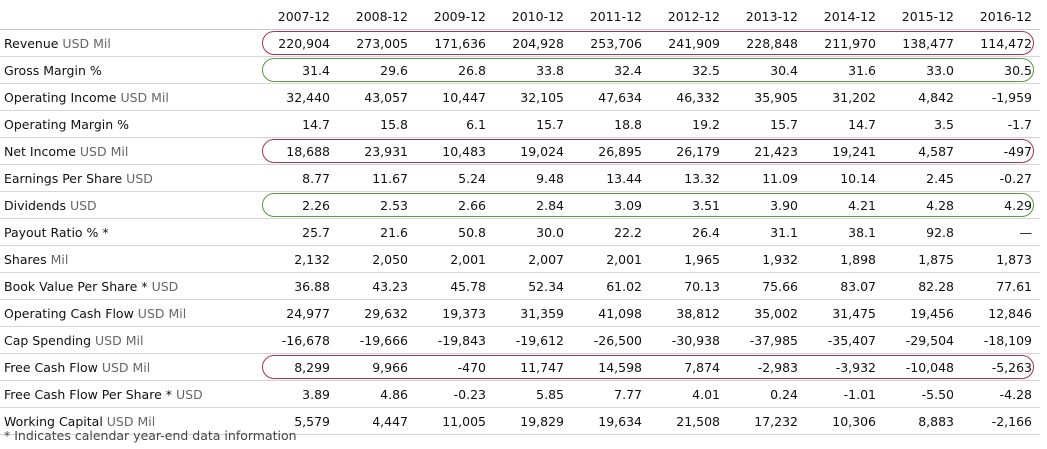 The image size is (1047, 449). What do you see at coordinates (67, 124) in the screenshot?
I see `row-label-text: Operating Margin %` at bounding box center [67, 124].